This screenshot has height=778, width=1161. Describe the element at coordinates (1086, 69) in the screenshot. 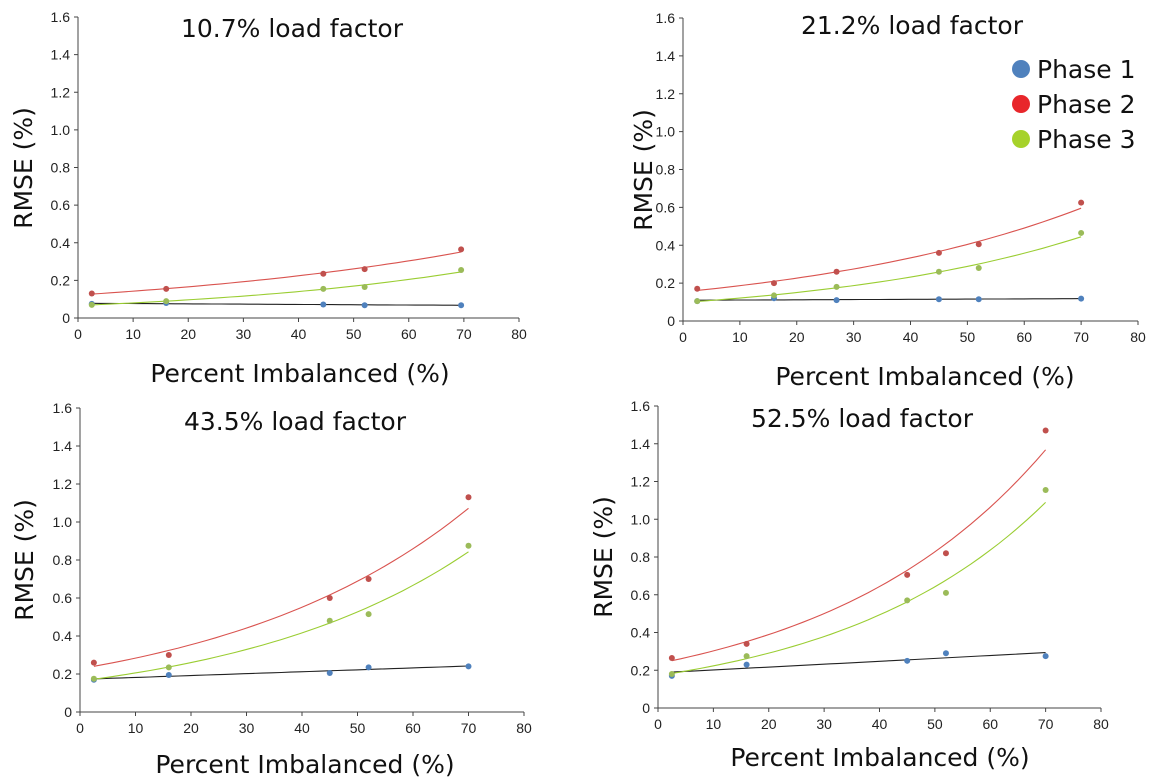

I see `legend-label-phase-1: Phase 1` at that location.